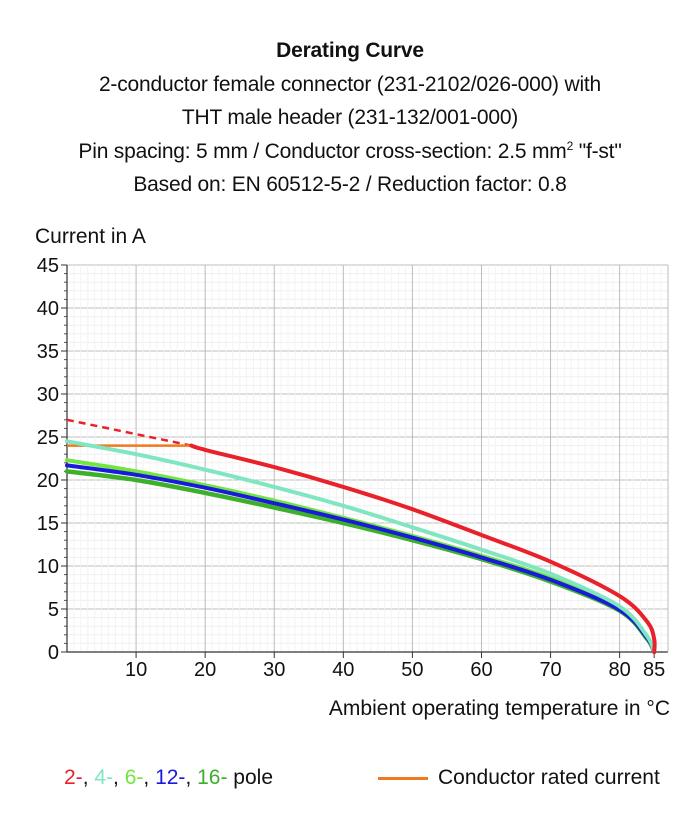 This screenshot has width=700, height=821. What do you see at coordinates (654, 670) in the screenshot?
I see `x-tick-label: 85` at bounding box center [654, 670].